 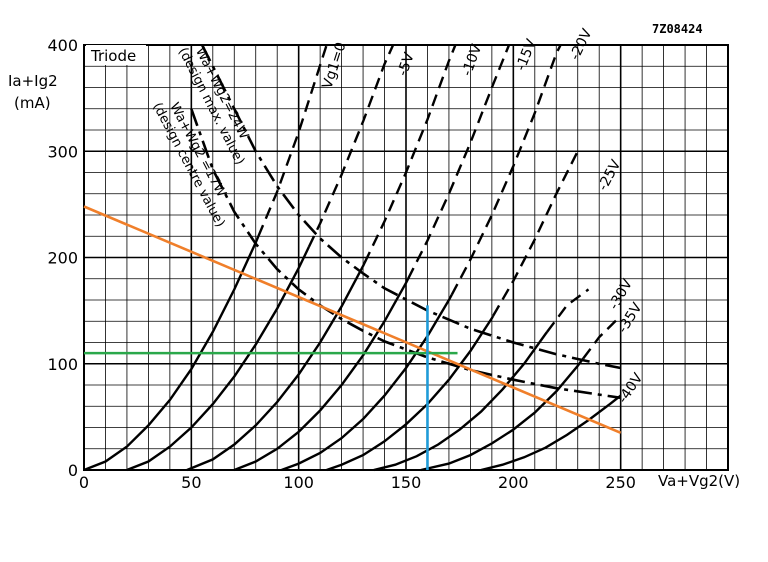 What do you see at coordinates (62, 45) in the screenshot?
I see `y-tick-label: 400` at bounding box center [62, 45].